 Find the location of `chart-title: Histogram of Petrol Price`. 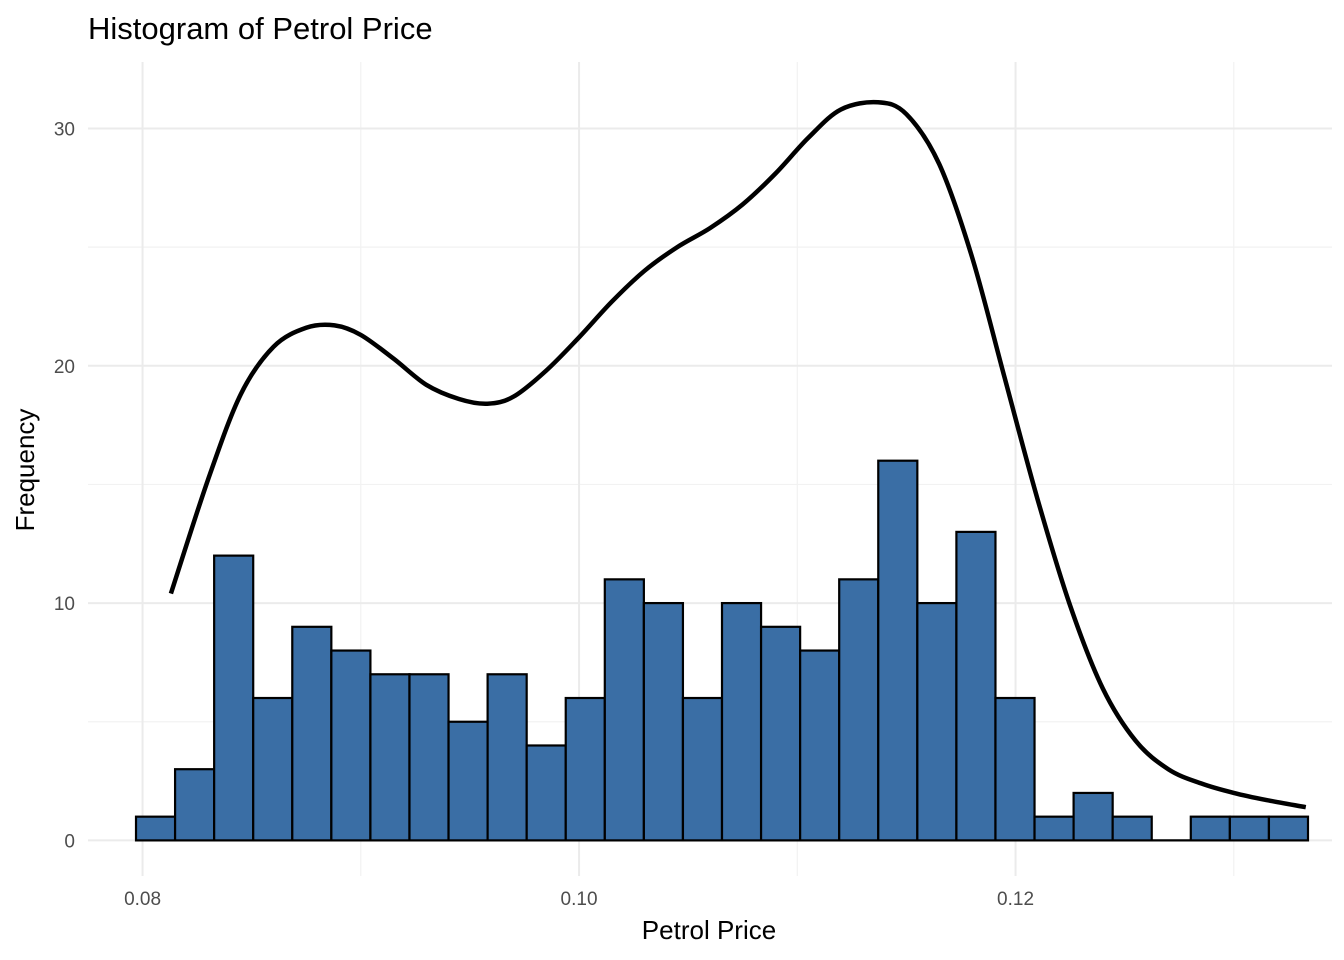

chart-title: Histogram of Petrol Price is located at coordinates (260, 28).